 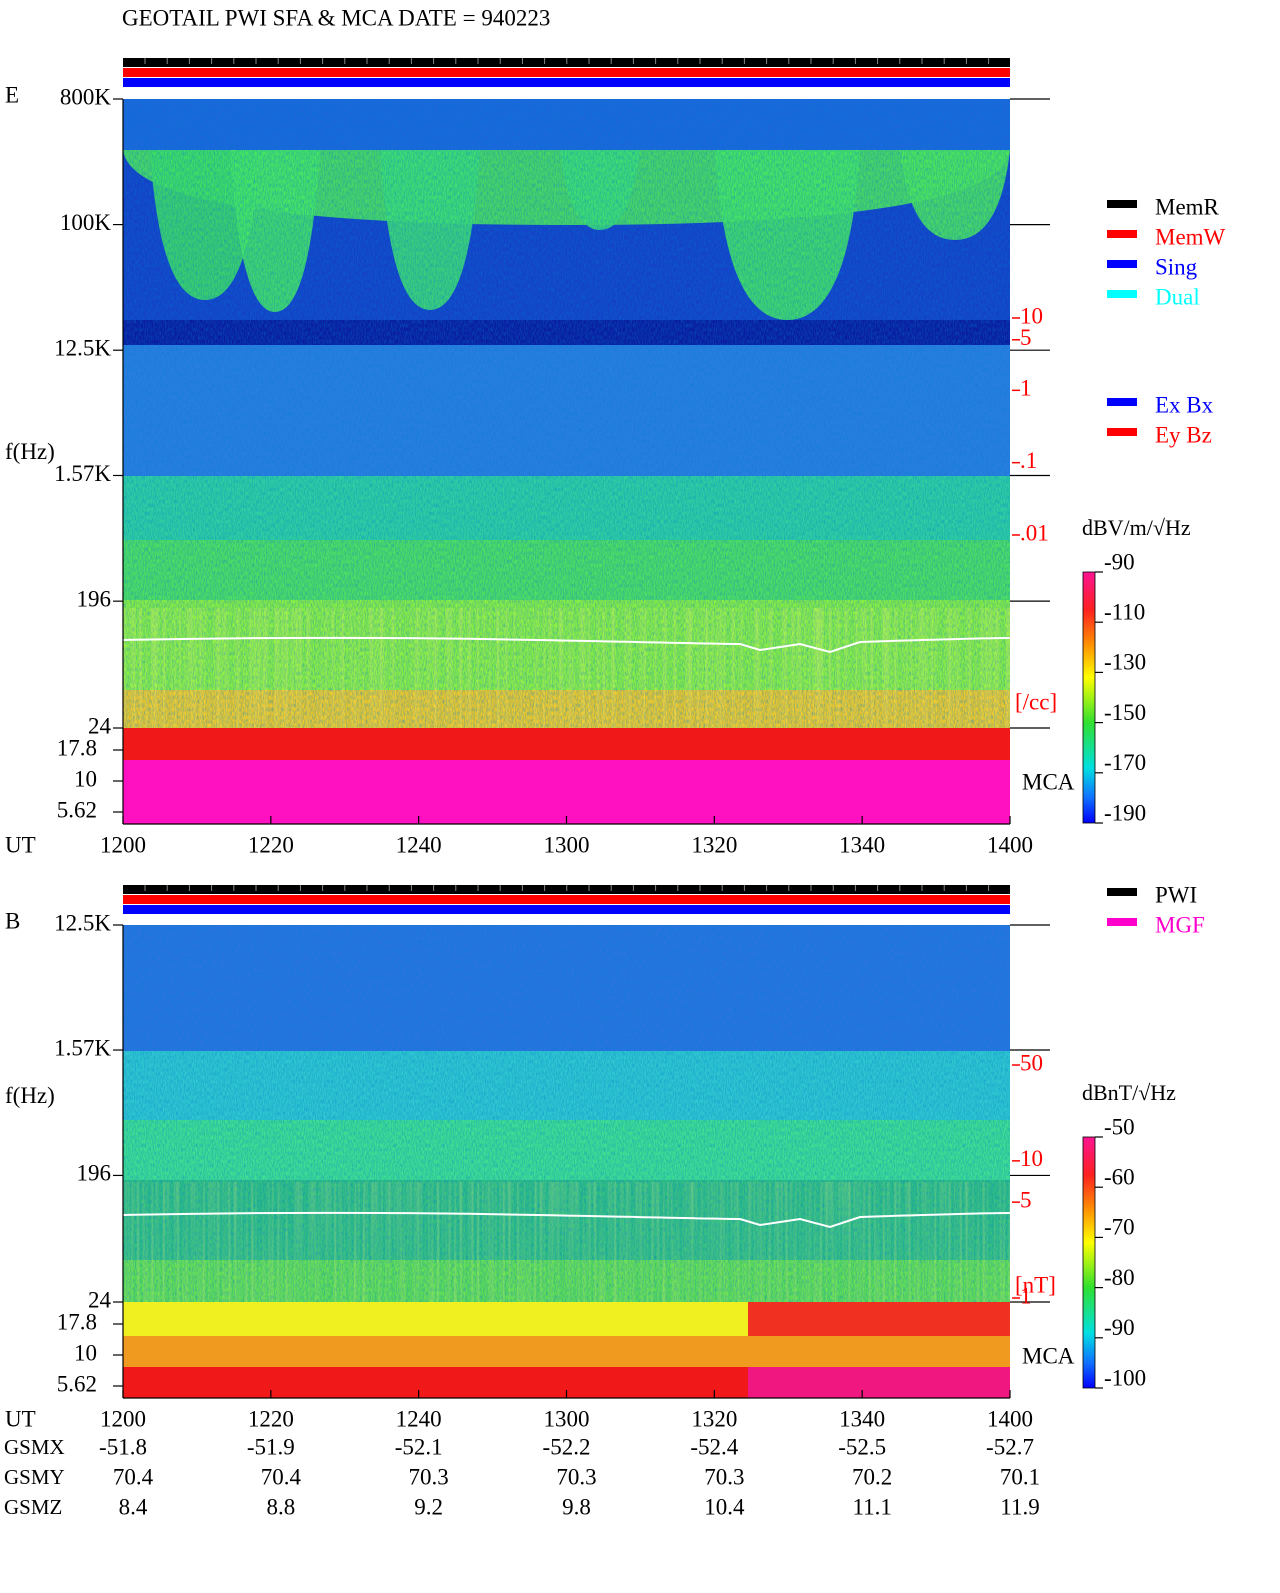 What do you see at coordinates (862, 1446) in the screenshot?
I see `orbit-value: -52.5` at bounding box center [862, 1446].